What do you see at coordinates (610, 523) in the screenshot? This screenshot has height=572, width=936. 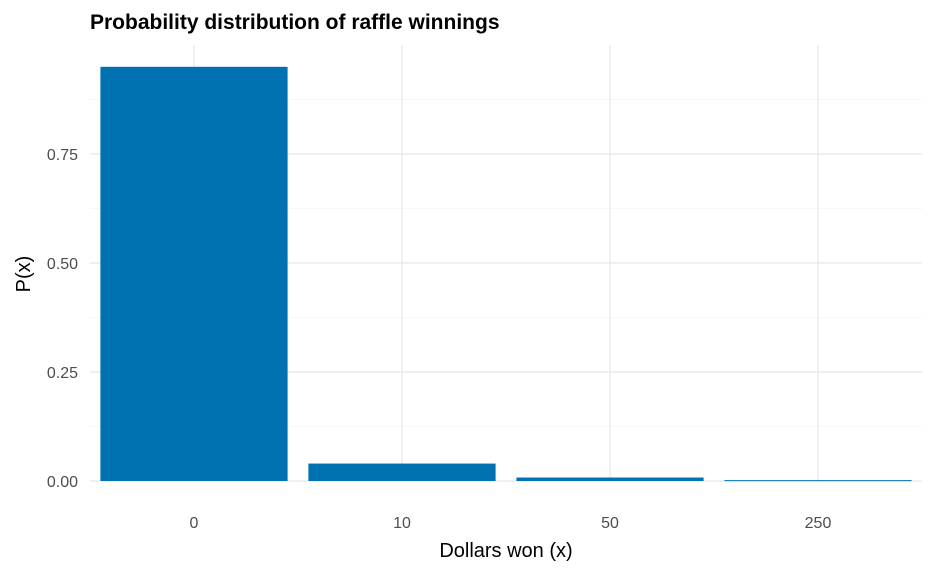 I see `x-tick-label: 50` at bounding box center [610, 523].